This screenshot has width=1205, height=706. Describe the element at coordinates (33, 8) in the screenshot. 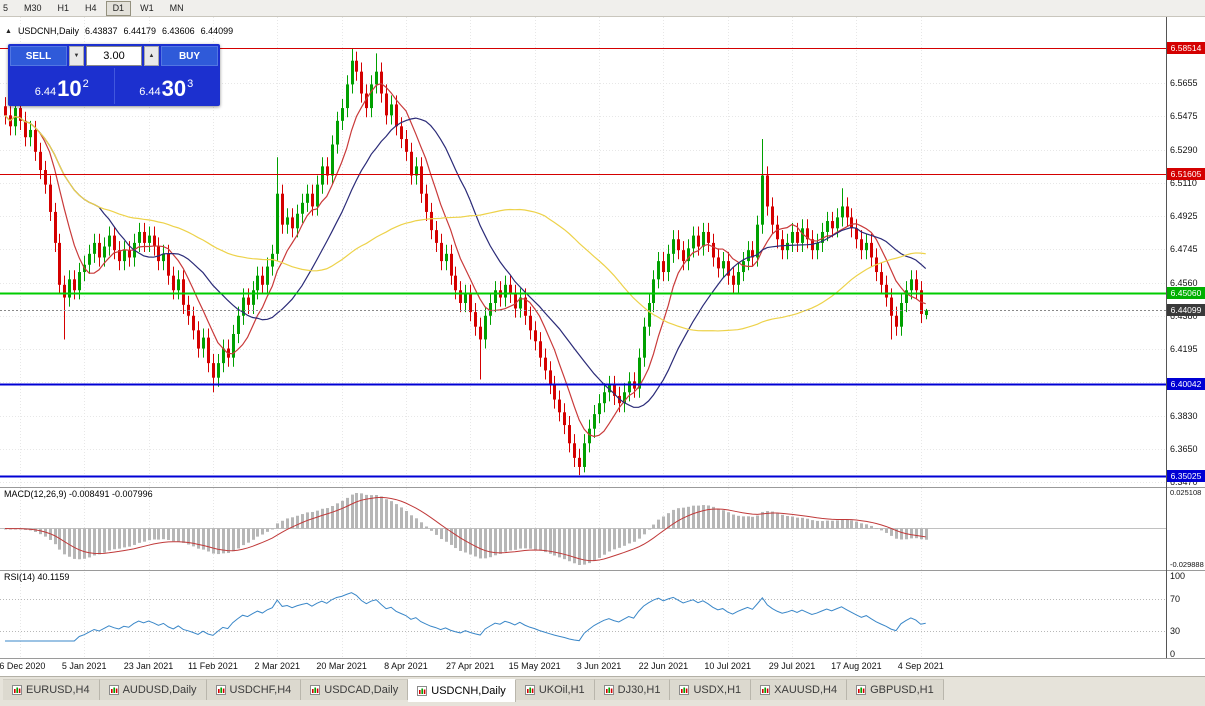

I see `timeframe-button-m30: M30` at that location.